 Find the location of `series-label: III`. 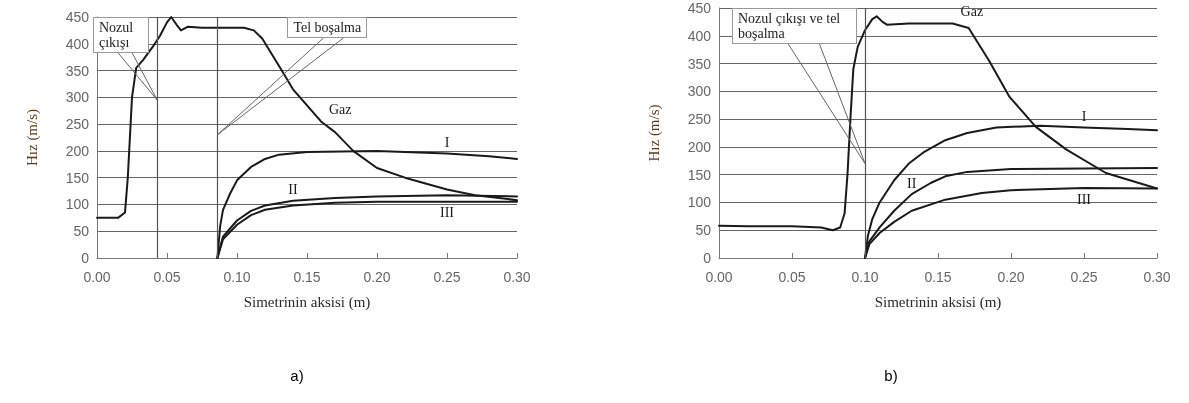

series-label: III is located at coordinates (447, 213).